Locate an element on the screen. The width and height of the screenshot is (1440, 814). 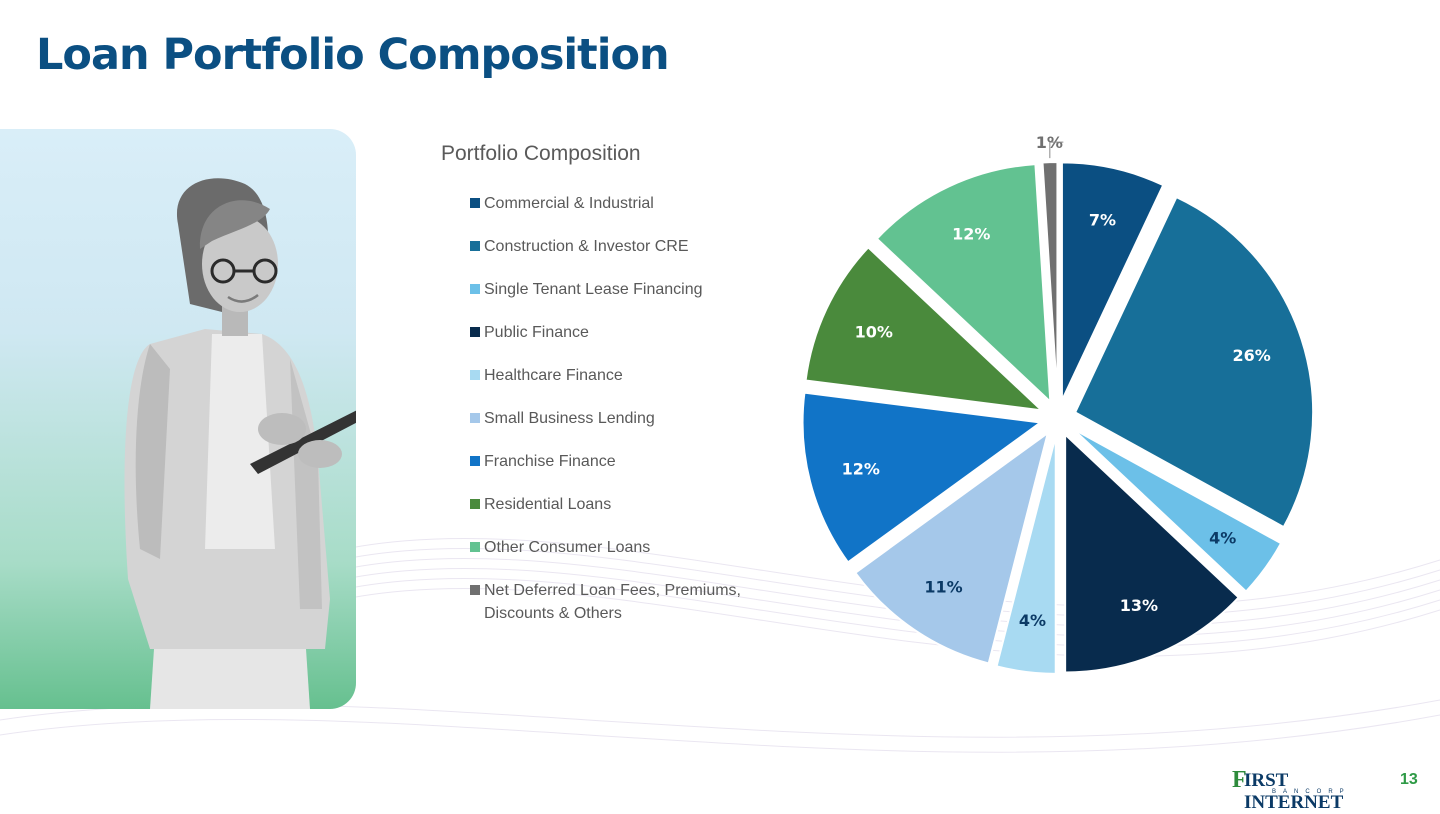
legend-item: Construction & Investor CRE is located at coordinates (620, 256).